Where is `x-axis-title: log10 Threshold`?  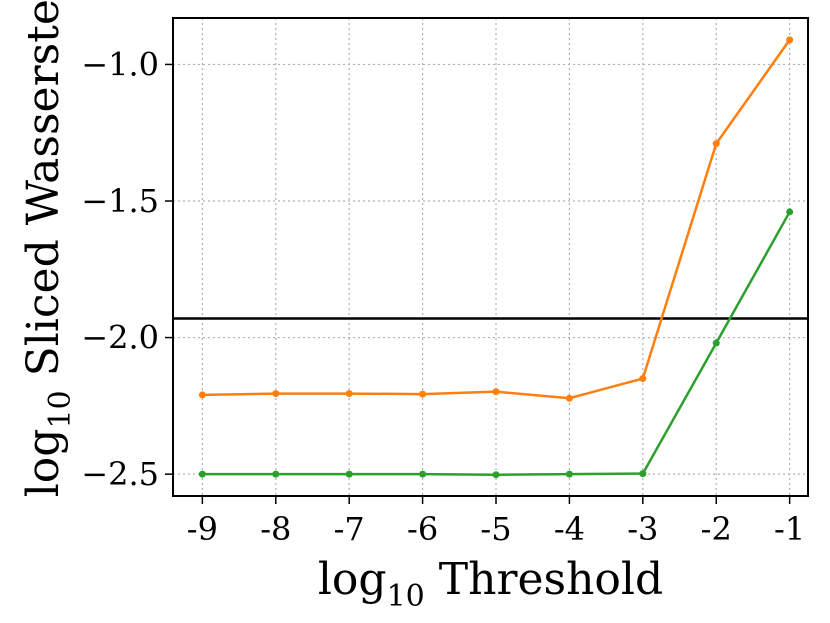 x-axis-title: log10 Threshold is located at coordinates (490, 584).